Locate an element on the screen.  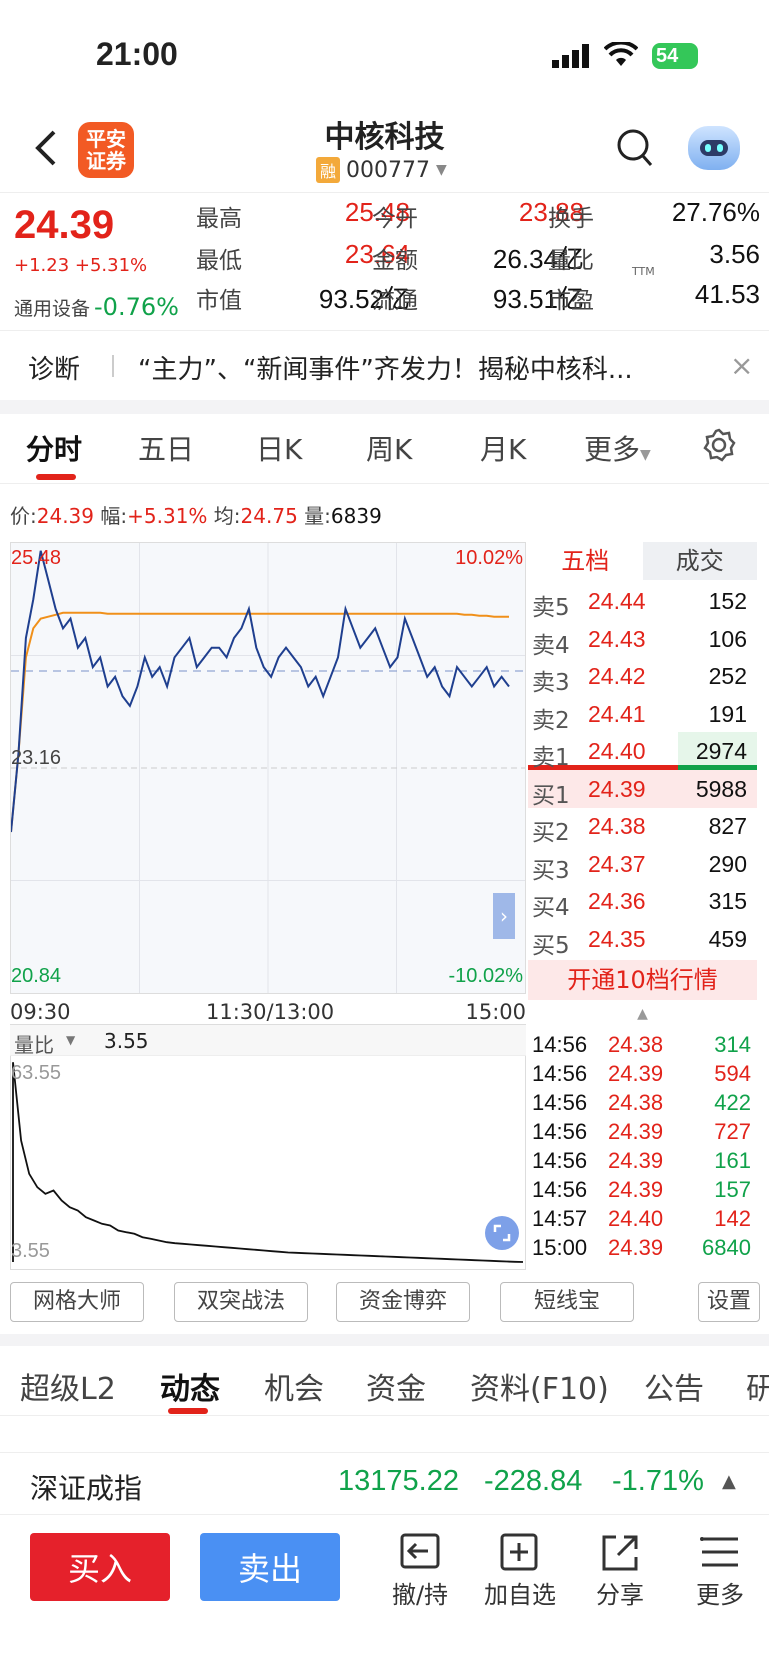
volume-ratio-header: 量比 ▼ 3.55 is located at coordinates (268, 1040).